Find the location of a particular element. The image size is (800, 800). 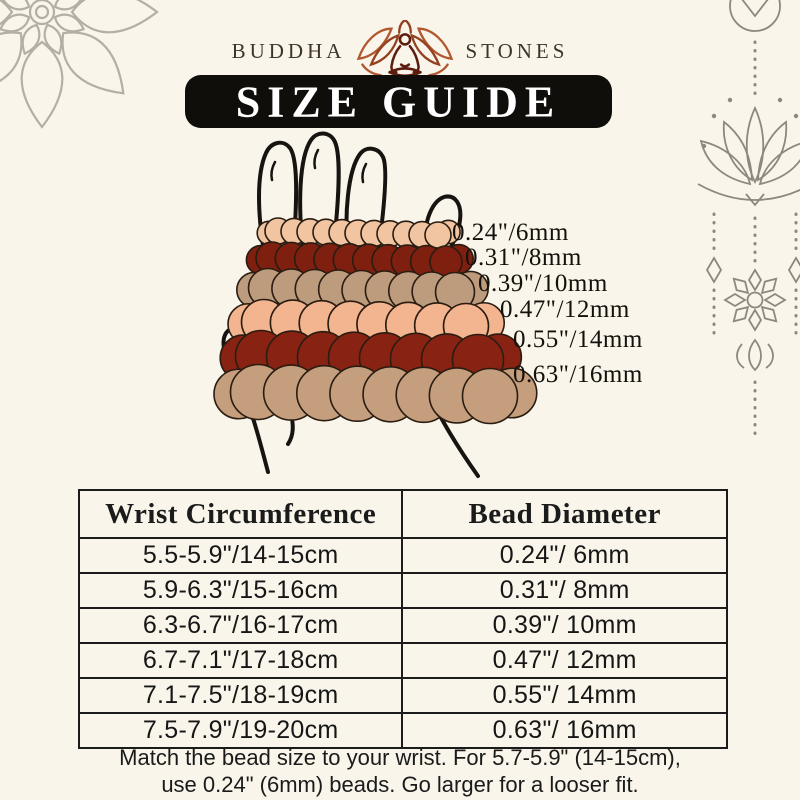

table-row: 5.9-6.3"/15-16cm 0.31"/ 8mm is located at coordinates (402, 590).